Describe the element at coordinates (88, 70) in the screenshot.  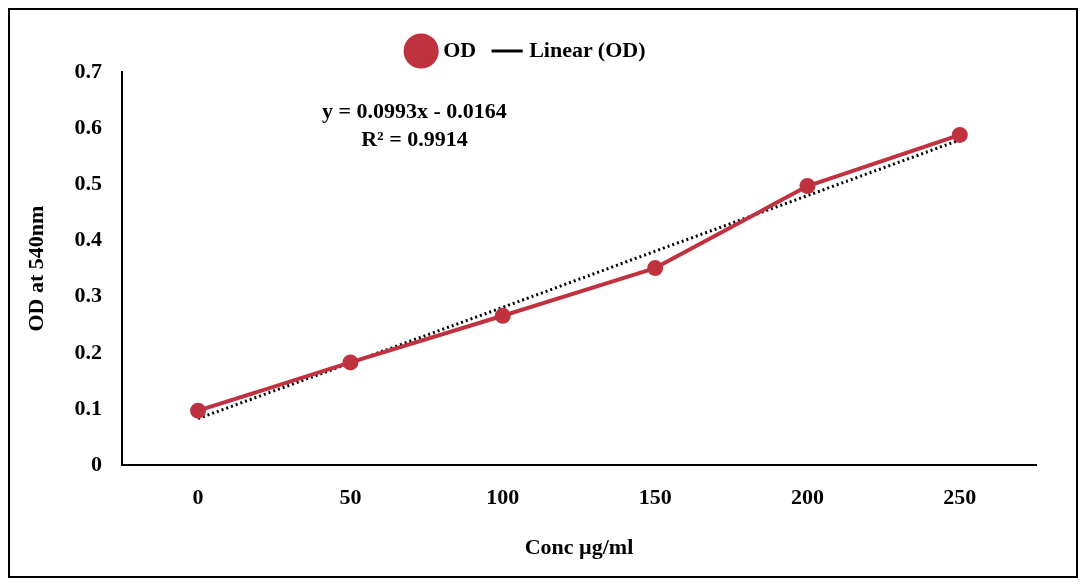
I see `y-tick-label: 0.7` at that location.